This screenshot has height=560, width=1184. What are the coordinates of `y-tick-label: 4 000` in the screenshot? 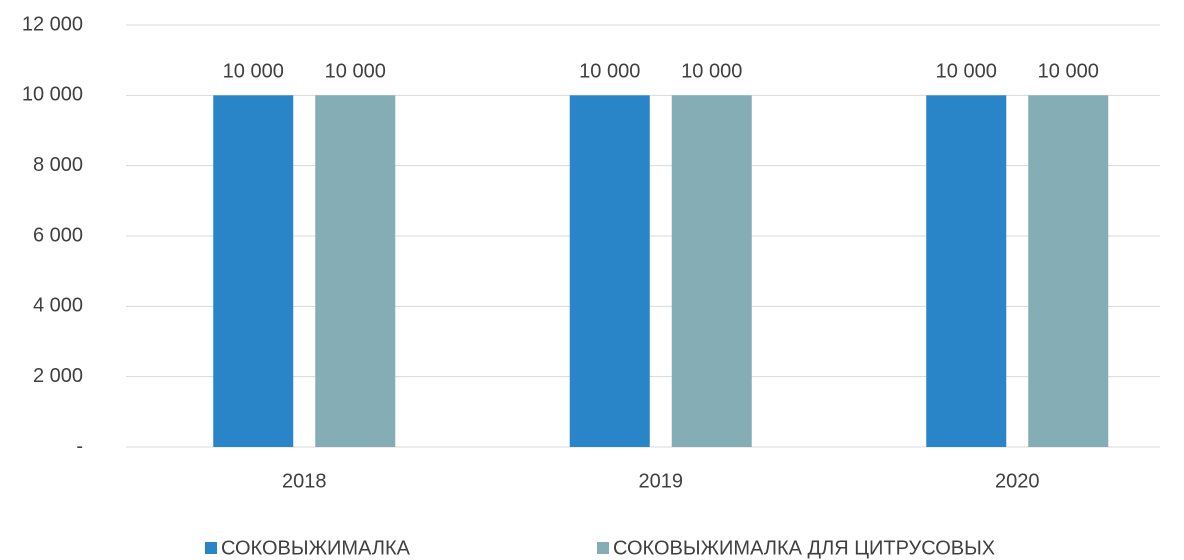 It's located at (58, 306).